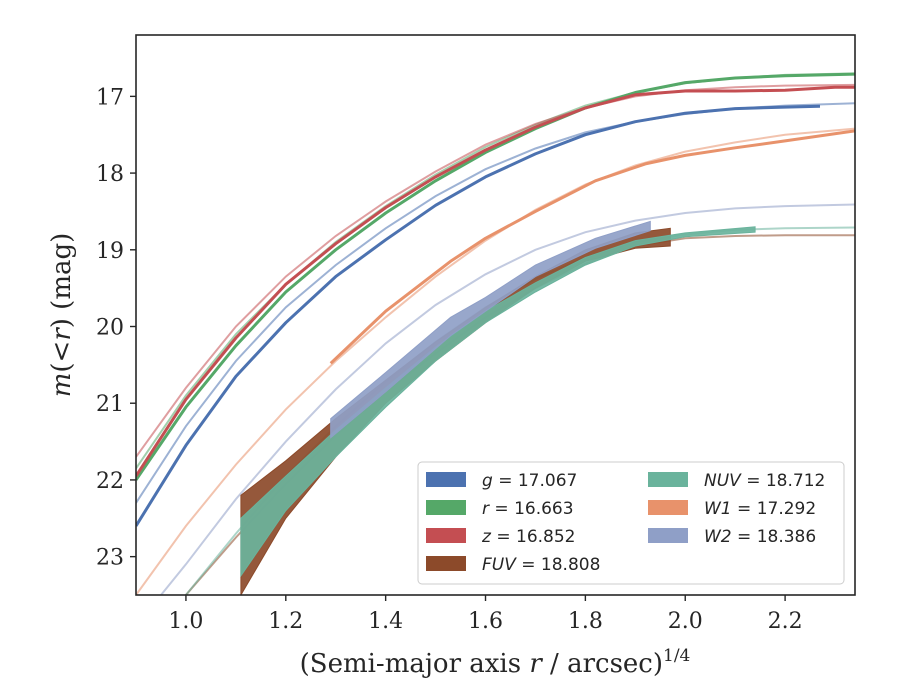 Image resolution: width=900 pixels, height=700 pixels. I want to click on legend-swatch-g, so click(446, 479).